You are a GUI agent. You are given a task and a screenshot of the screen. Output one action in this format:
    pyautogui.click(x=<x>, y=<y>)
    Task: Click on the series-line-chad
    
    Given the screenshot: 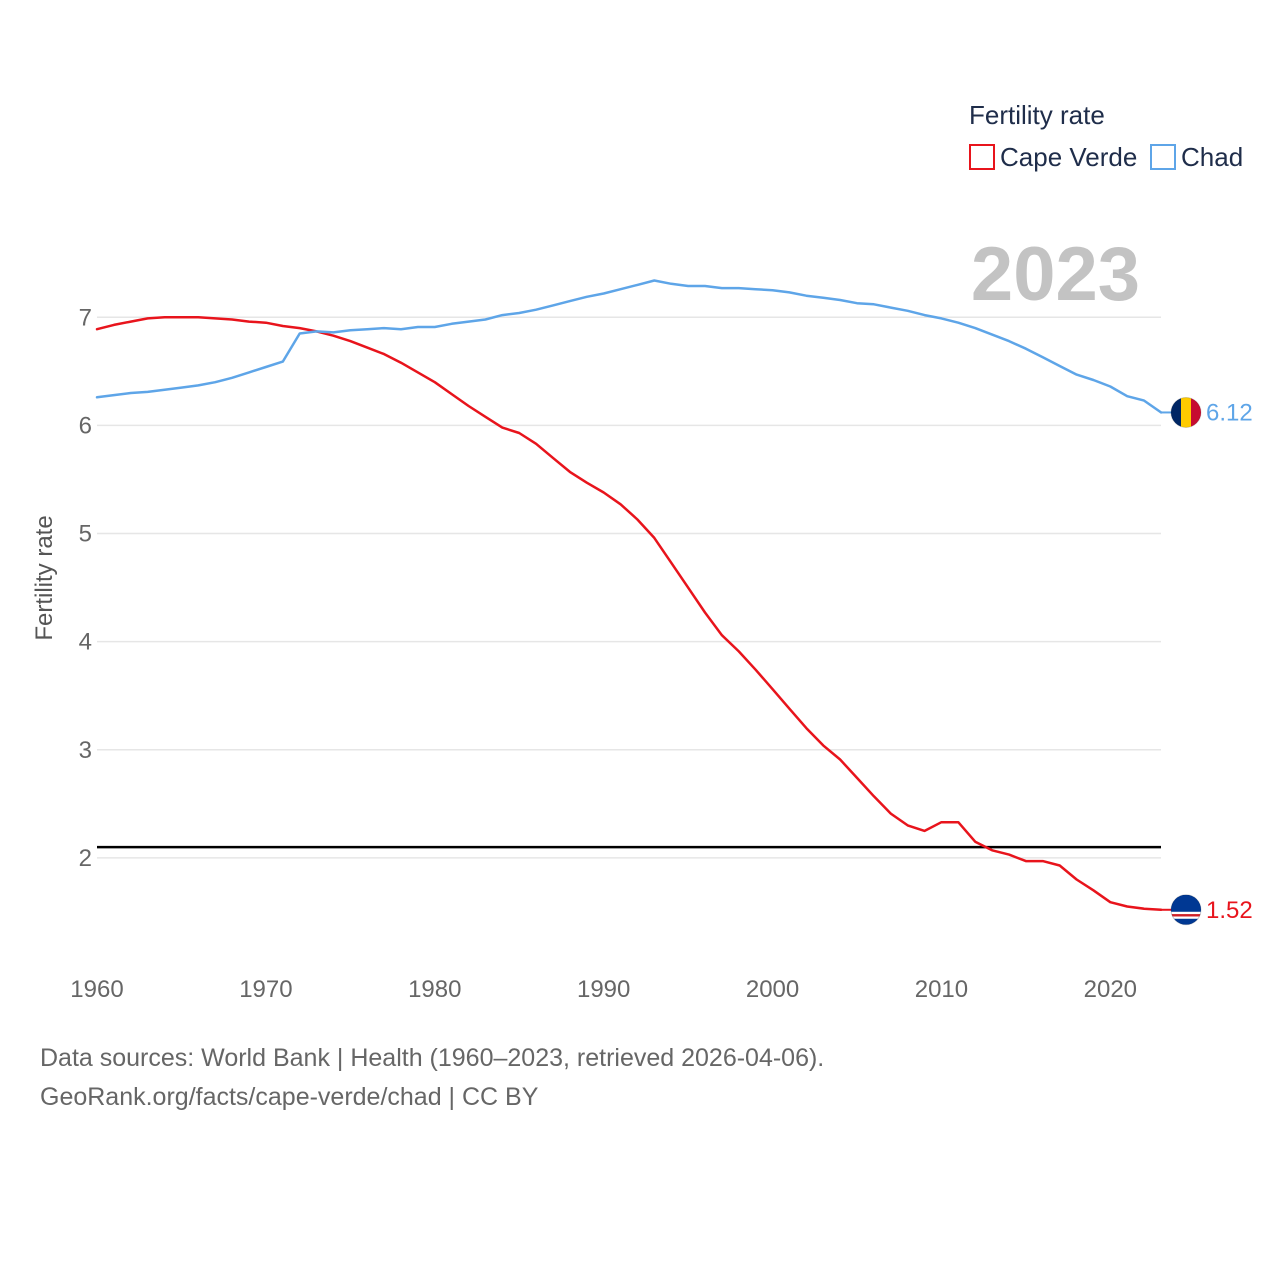 What is the action you would take?
    pyautogui.click(x=629, y=346)
    